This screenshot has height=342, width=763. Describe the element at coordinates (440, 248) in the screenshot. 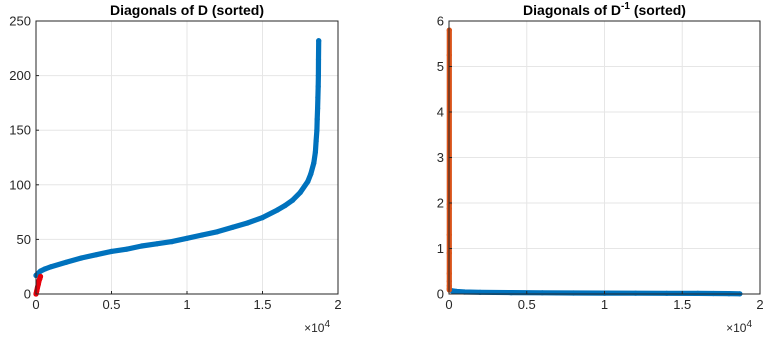

I see `y-tick-label: 1` at that location.